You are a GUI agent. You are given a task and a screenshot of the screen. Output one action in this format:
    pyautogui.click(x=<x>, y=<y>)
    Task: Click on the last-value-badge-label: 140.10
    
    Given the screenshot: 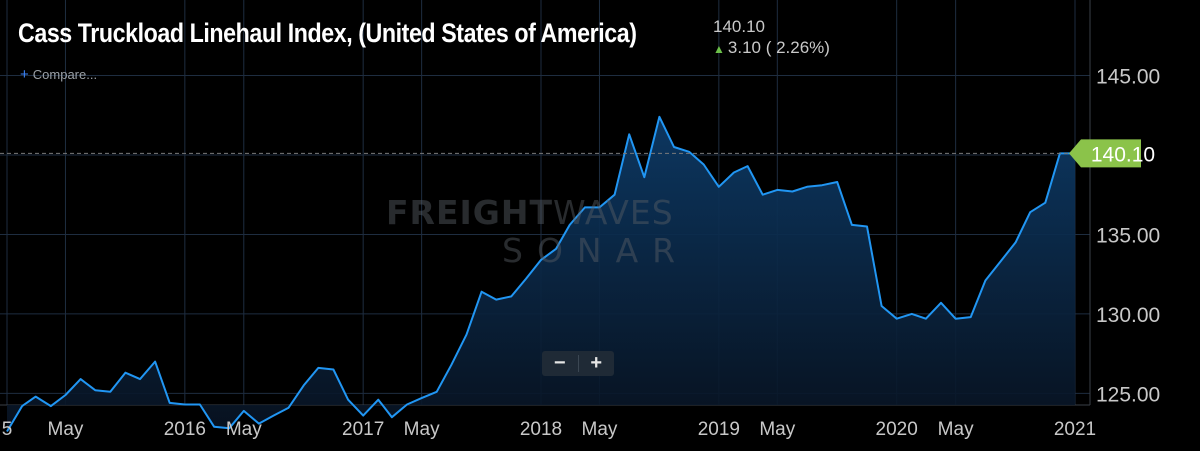 What is the action you would take?
    pyautogui.click(x=1123, y=154)
    